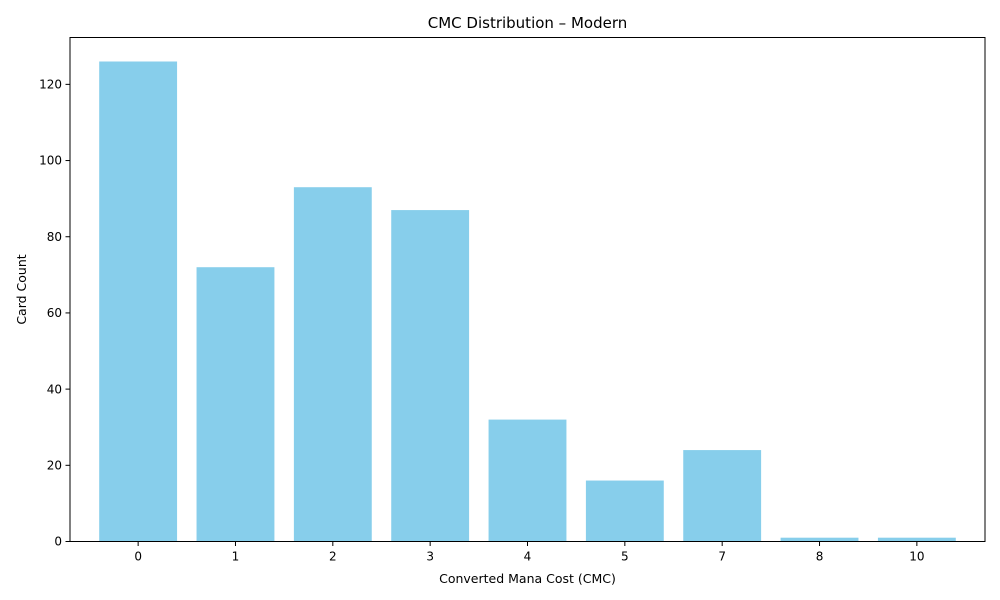  Describe the element at coordinates (528, 557) in the screenshot. I see `x-tick-label: 4` at that location.